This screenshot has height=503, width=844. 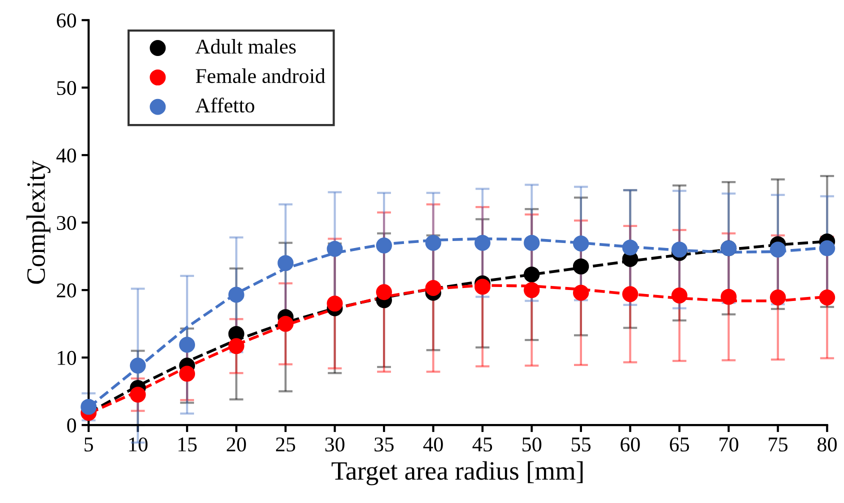 I want to click on legend-label: Affetto, so click(x=224, y=105).